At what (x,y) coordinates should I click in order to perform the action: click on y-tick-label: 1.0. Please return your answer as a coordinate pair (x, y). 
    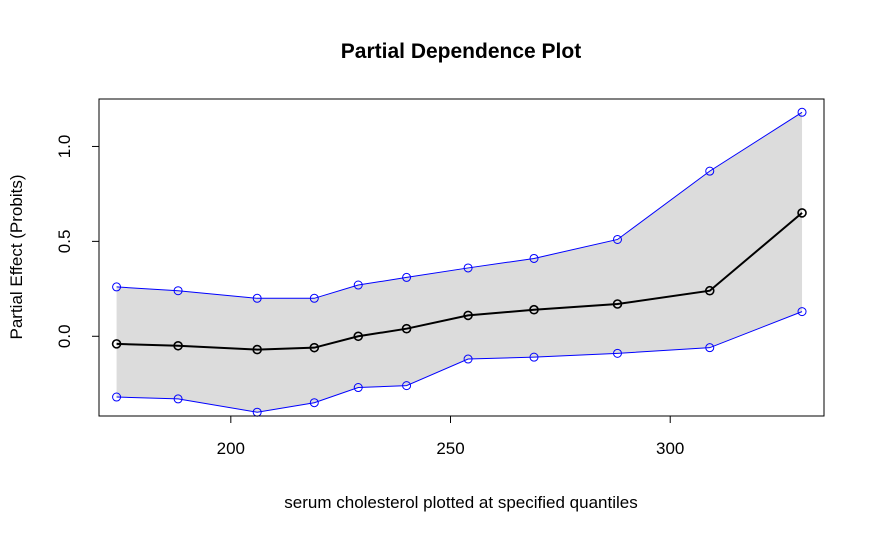
    Looking at the image, I should click on (64, 147).